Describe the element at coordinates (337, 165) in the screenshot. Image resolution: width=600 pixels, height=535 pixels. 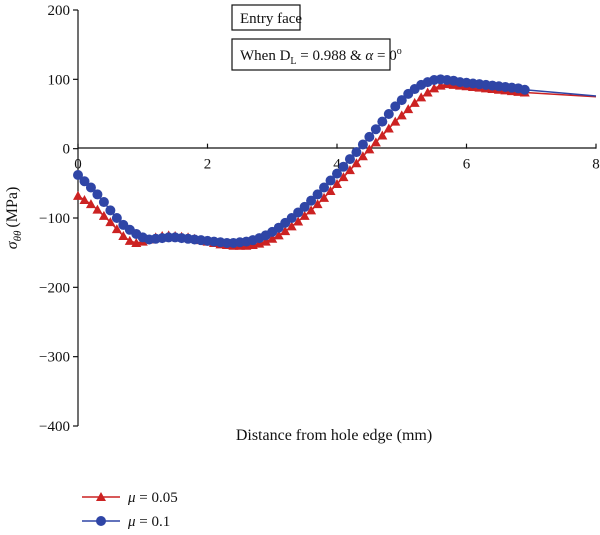
I see `x-tick-label: 4` at that location.